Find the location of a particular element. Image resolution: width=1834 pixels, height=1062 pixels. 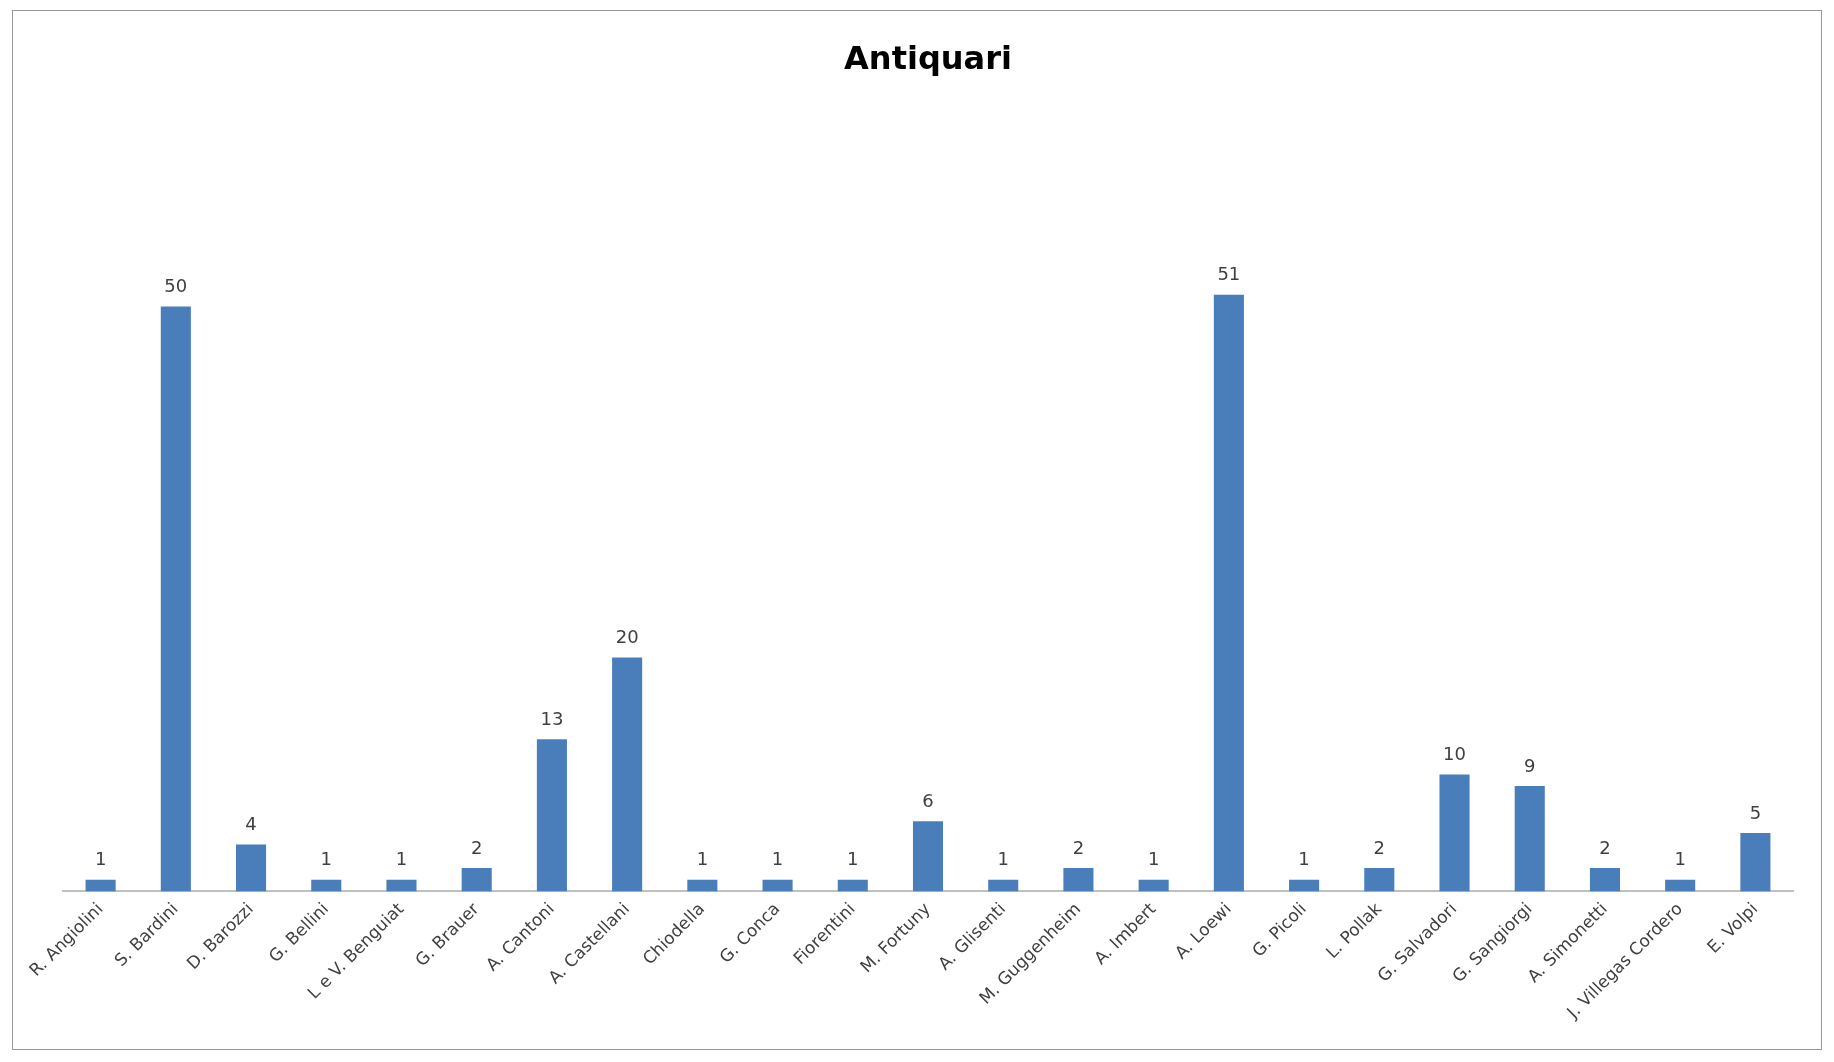

data-label: 5 is located at coordinates (1755, 812).